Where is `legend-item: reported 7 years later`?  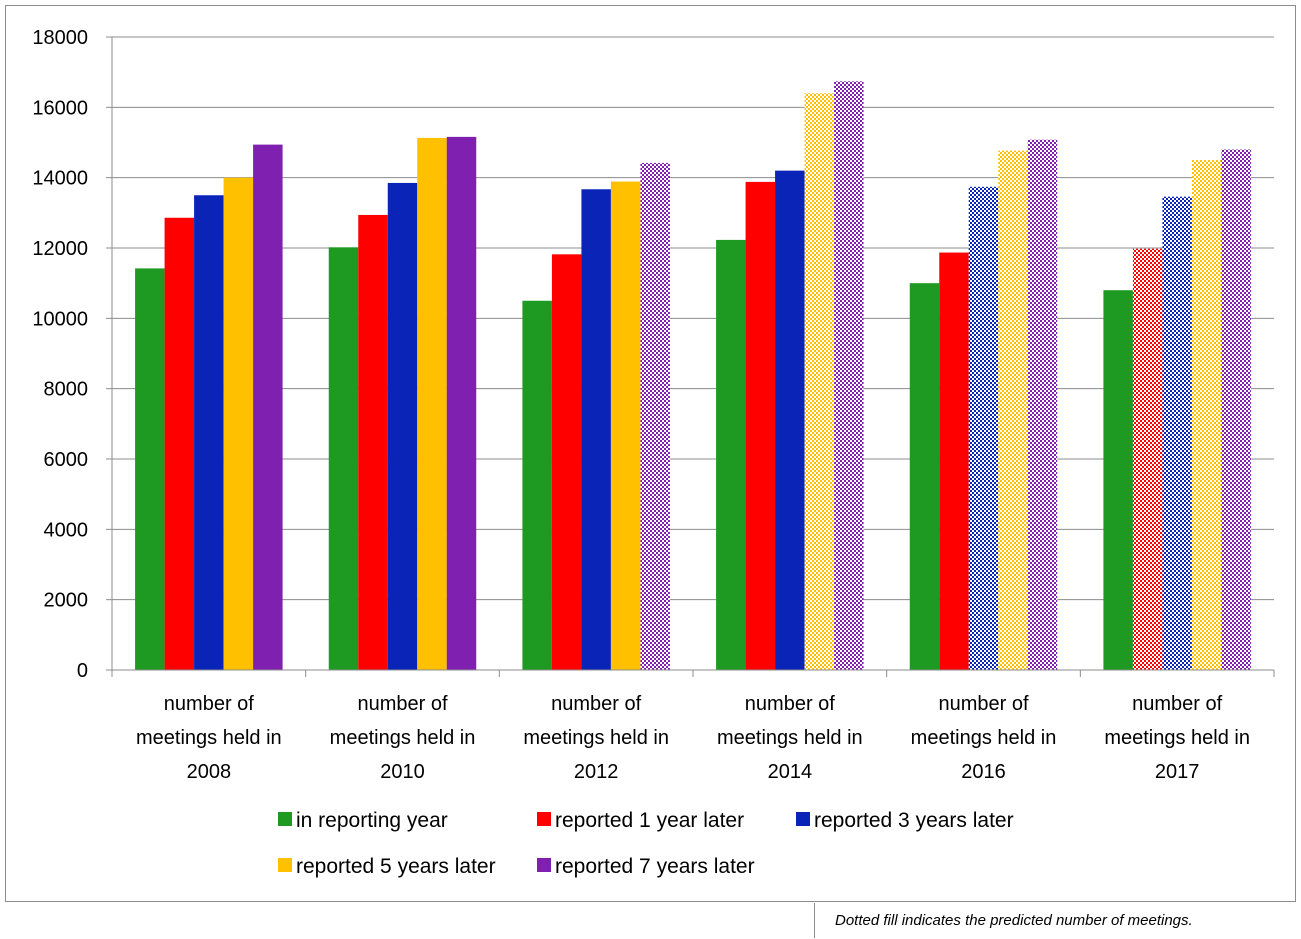 legend-item: reported 7 years later is located at coordinates (646, 866).